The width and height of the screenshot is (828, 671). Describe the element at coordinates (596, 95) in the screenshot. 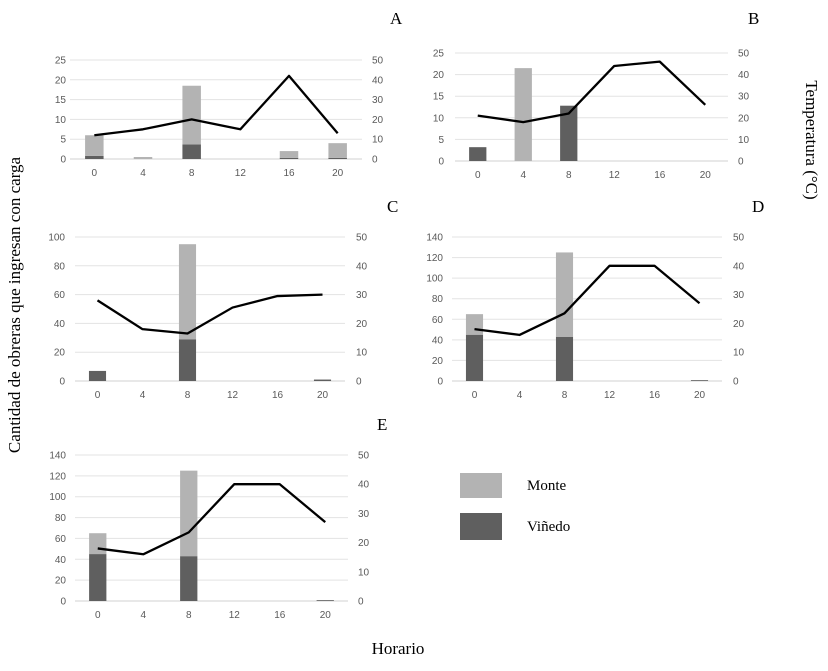

I see `panel-b: B 0 5 10 15 20 25 0 10 20 30 40 50 0 4 8 12 16 20` at that location.